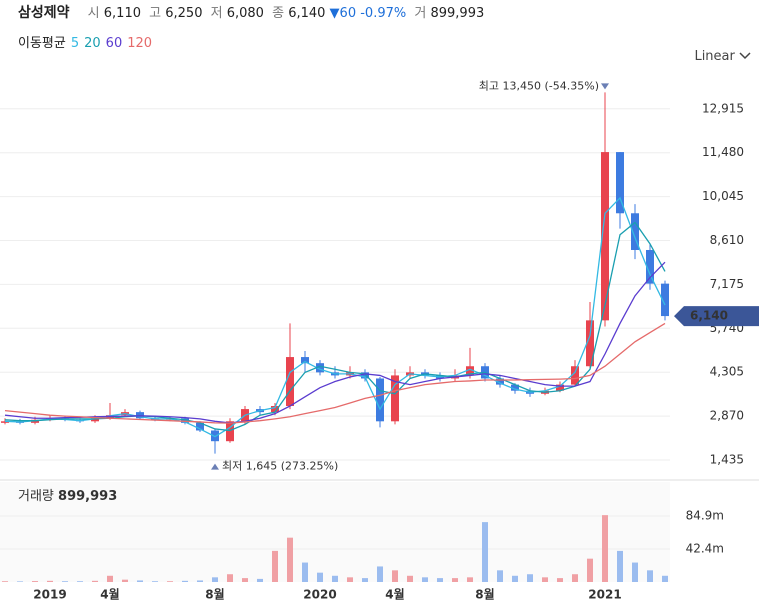  What do you see at coordinates (214, 594) in the screenshot?
I see `x-tick-label: 8월` at bounding box center [214, 594].